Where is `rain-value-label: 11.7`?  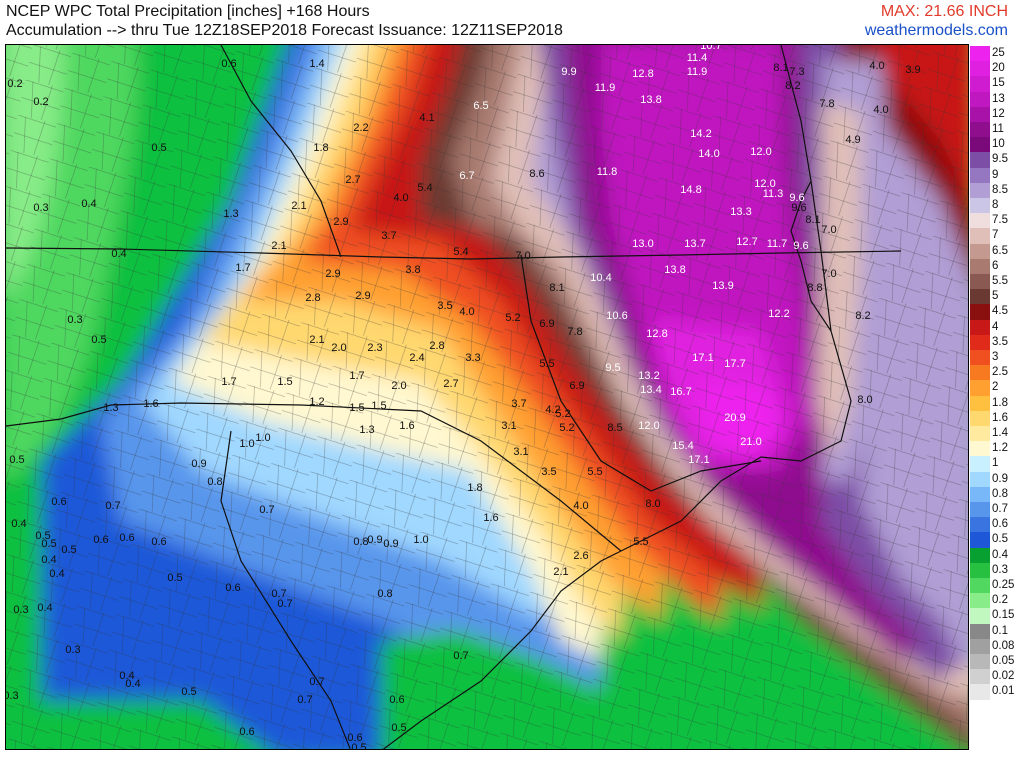
rain-value-label: 11.7 is located at coordinates (777, 244).